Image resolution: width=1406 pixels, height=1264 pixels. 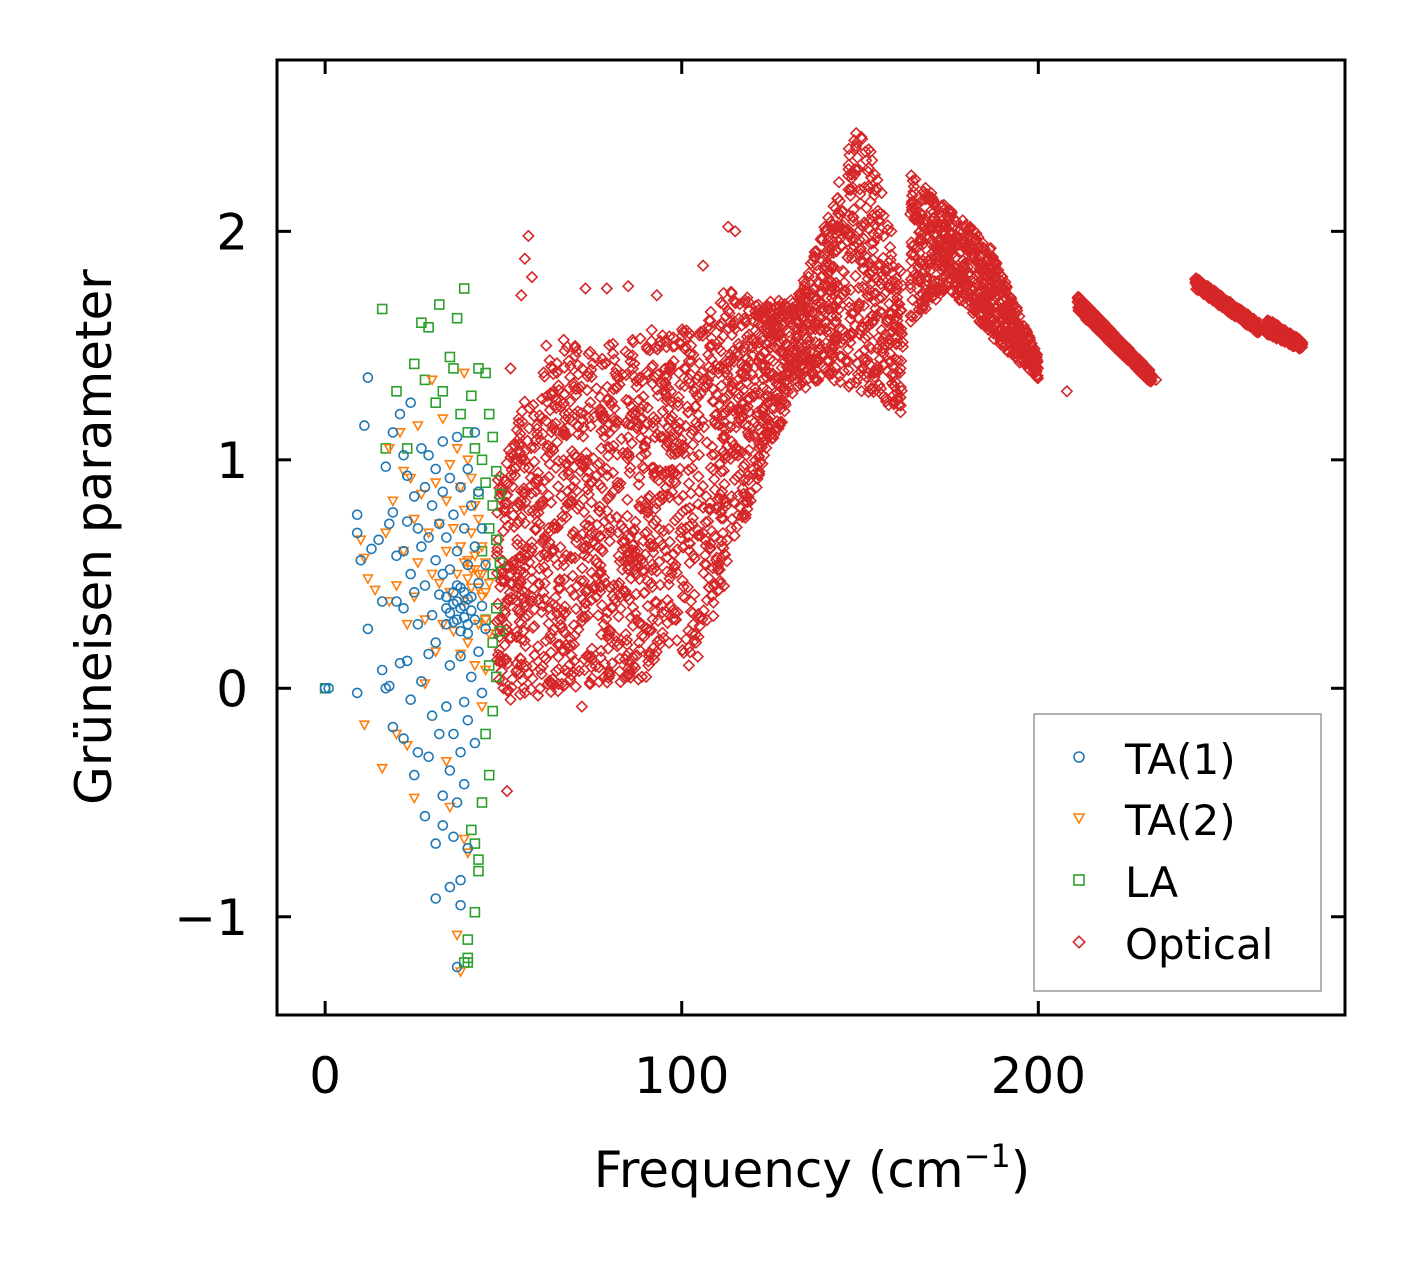 I want to click on legend: TA(1) TA(2) LA Optical, so click(x=1177, y=852).